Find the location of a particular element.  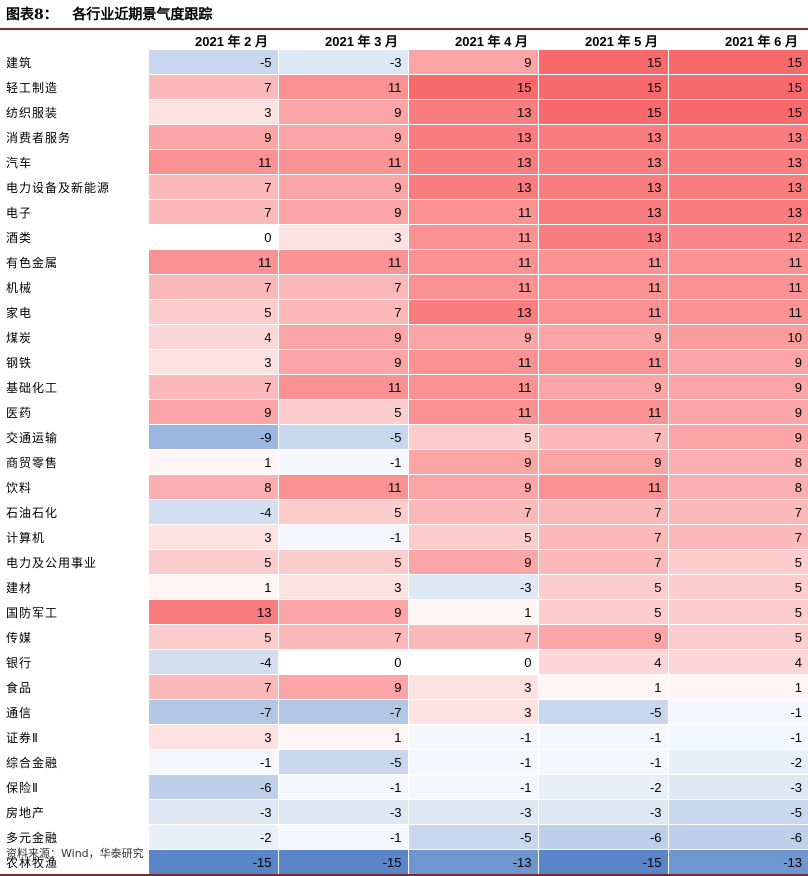

row-label: 基础化工 is located at coordinates (74, 387).